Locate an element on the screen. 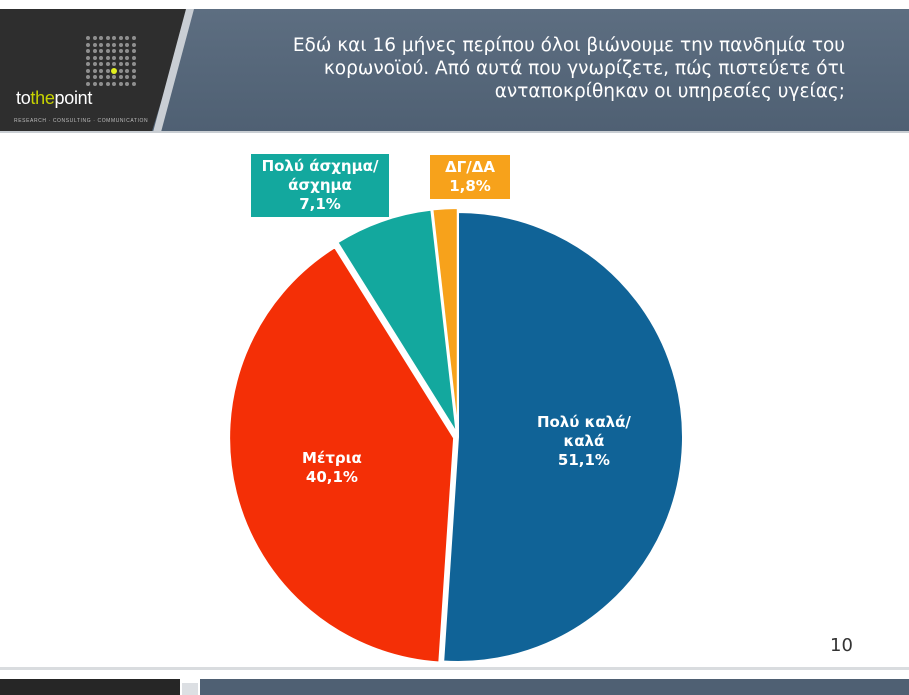 The image size is (909, 695). top-strip is located at coordinates (454, 4).